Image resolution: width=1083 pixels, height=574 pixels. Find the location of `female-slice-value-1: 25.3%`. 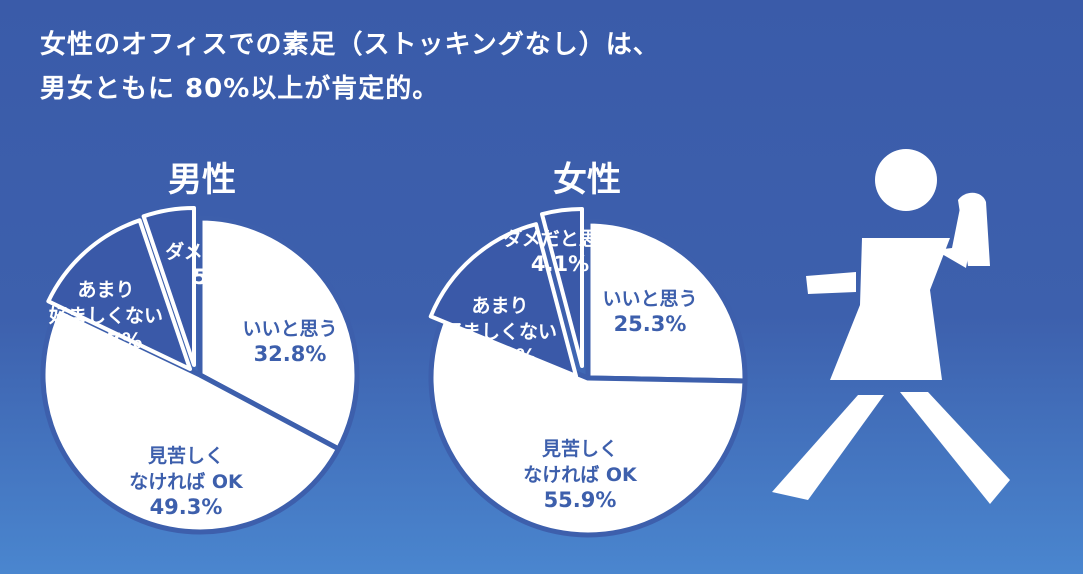

female-slice-value-1: 25.3% is located at coordinates (650, 324).